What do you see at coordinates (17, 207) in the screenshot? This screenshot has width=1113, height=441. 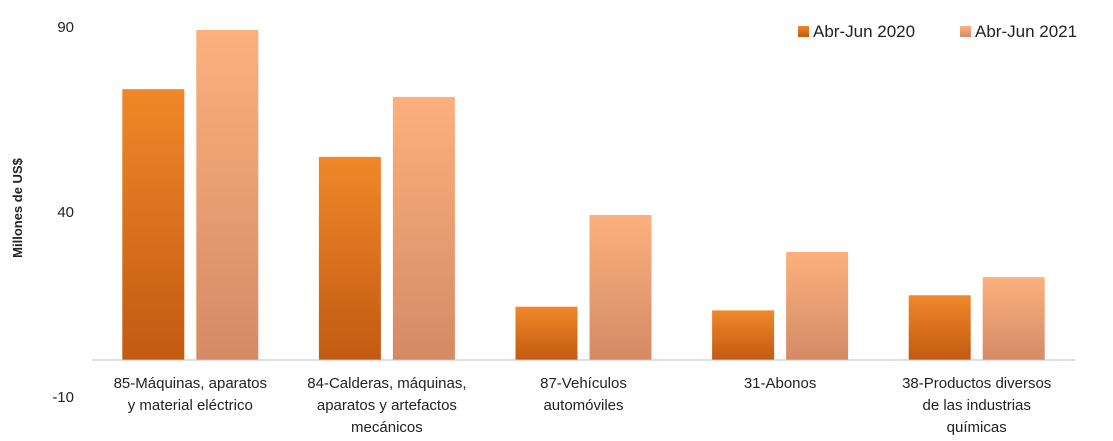 I see `y-axis-label: Millones de US$` at bounding box center [17, 207].